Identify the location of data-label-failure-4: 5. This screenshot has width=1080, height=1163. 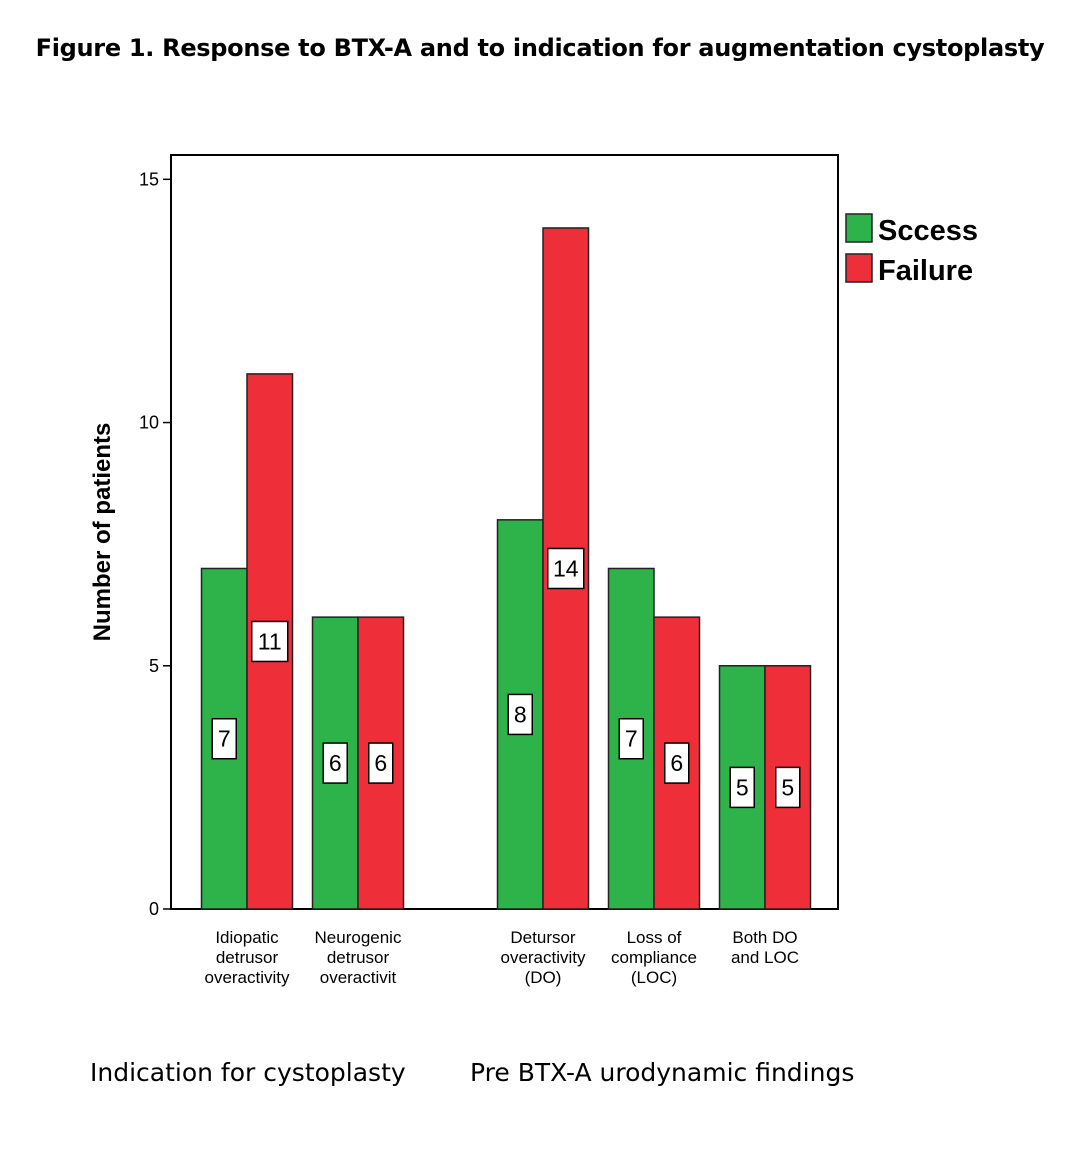
(787, 787).